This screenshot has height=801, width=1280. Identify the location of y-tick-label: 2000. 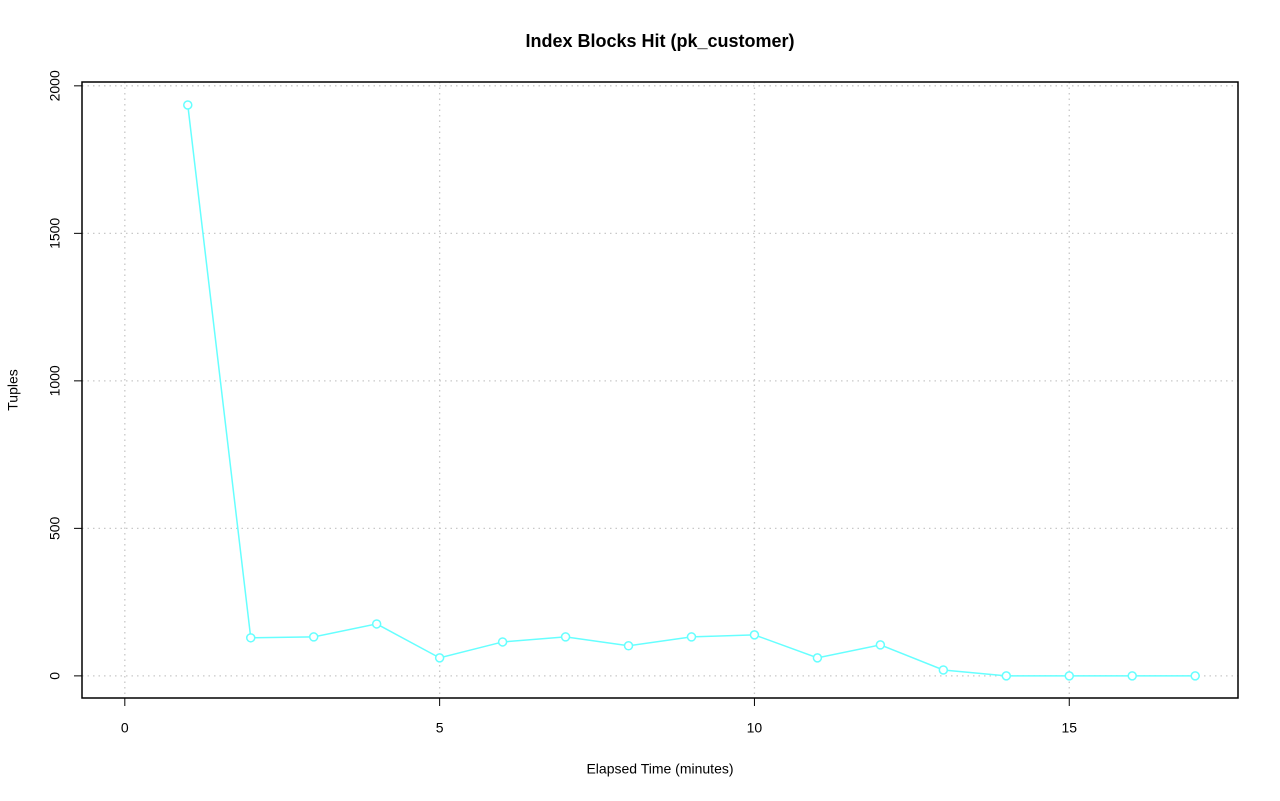
(55, 85).